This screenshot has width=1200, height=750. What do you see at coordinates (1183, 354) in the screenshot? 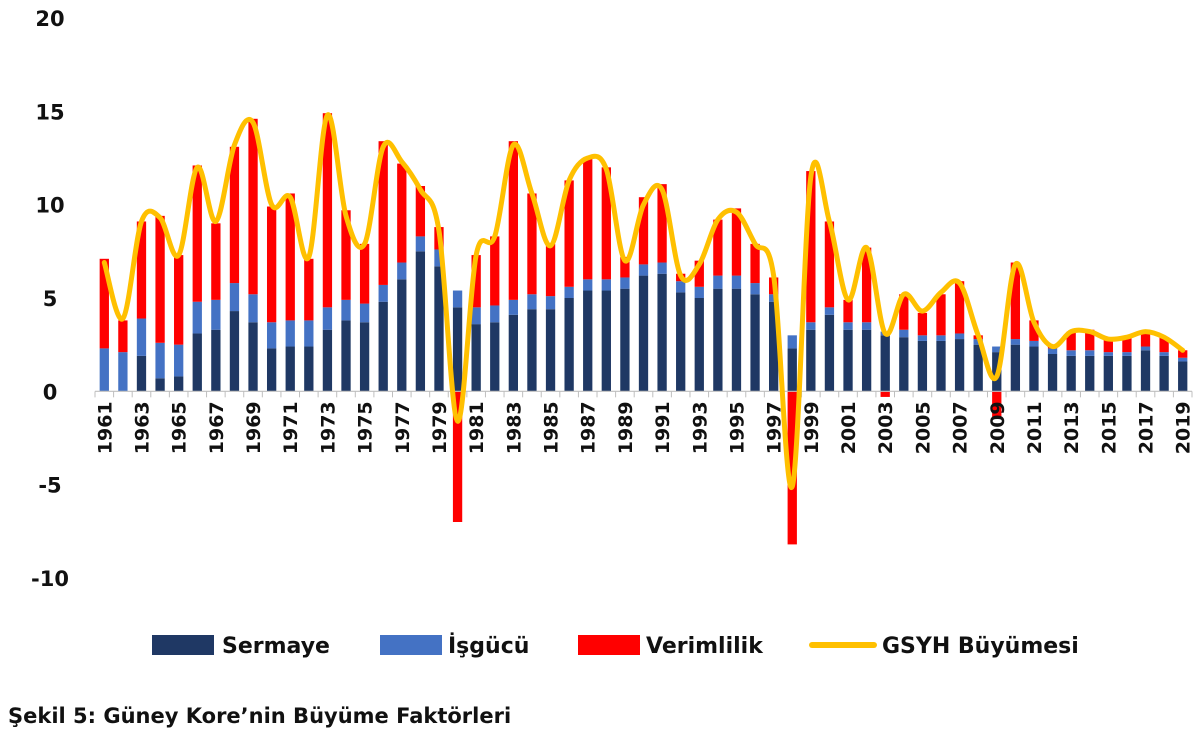
I see `bar-verimlilik-2019` at bounding box center [1183, 354].